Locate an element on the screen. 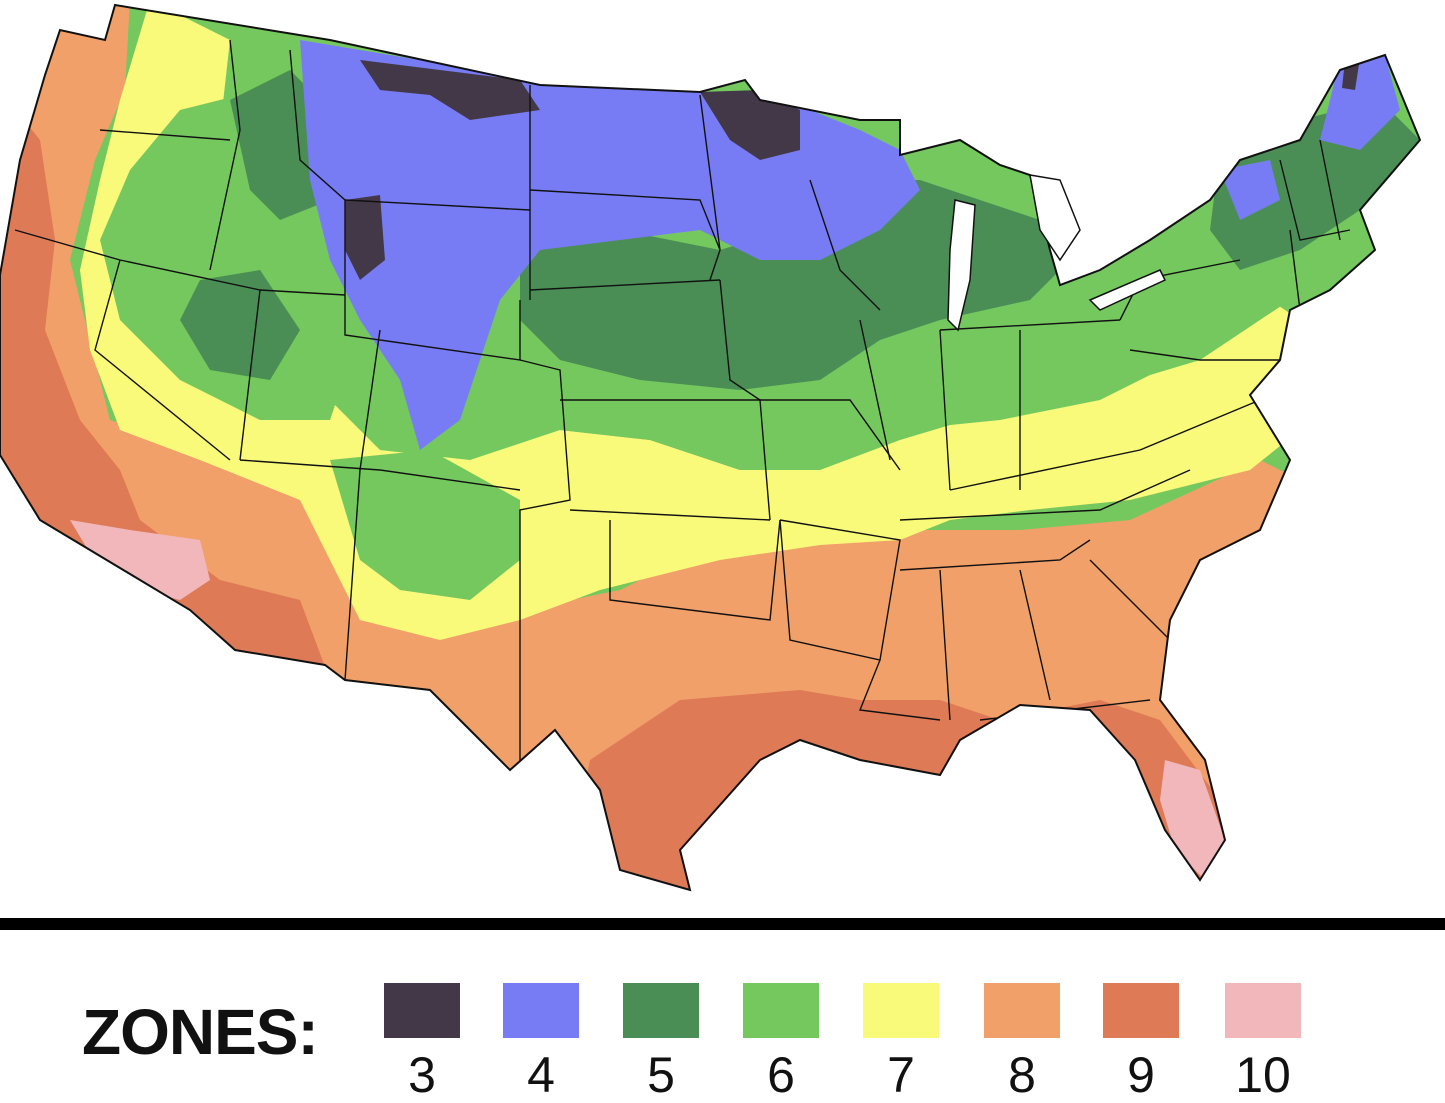 The width and height of the screenshot is (1445, 1103). legend-title: ZONES: is located at coordinates (200, 1032).